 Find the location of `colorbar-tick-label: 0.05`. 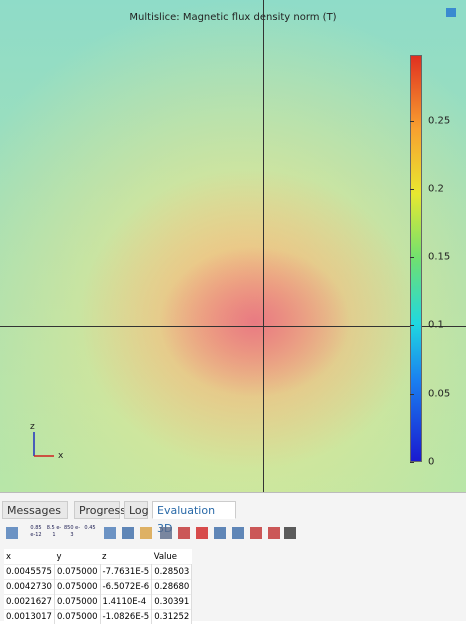

colorbar-tick-label: 0.05 is located at coordinates (439, 393).